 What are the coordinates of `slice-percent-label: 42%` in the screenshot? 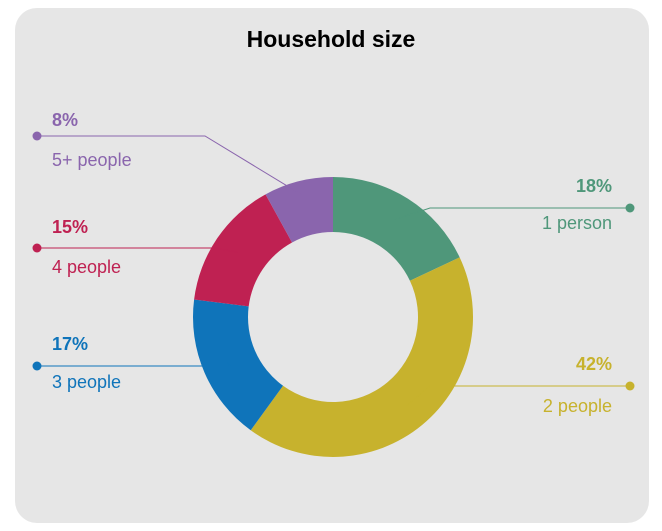 It's located at (594, 364).